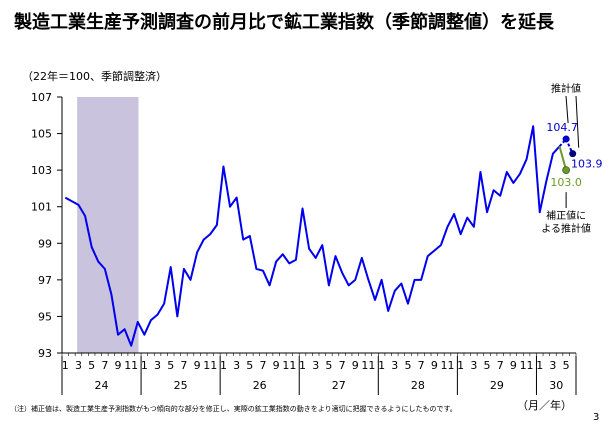 This screenshot has width=615, height=426. What do you see at coordinates (339, 385) in the screenshot?
I see `year-label: 27` at bounding box center [339, 385].